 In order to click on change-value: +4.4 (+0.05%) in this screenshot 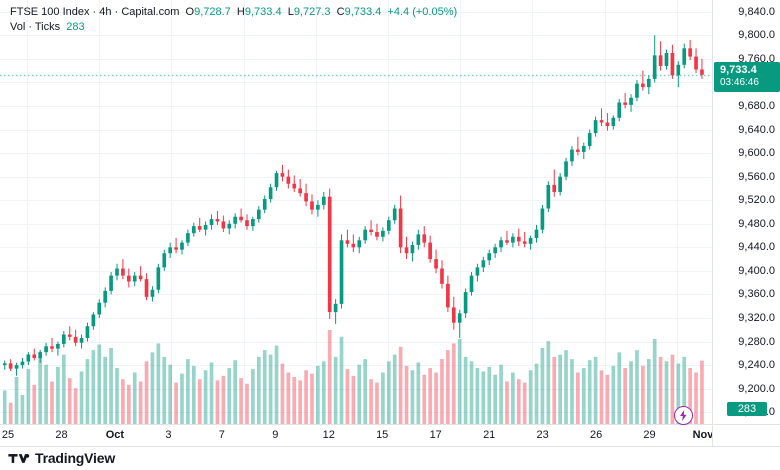, I will do `click(422, 12)`.